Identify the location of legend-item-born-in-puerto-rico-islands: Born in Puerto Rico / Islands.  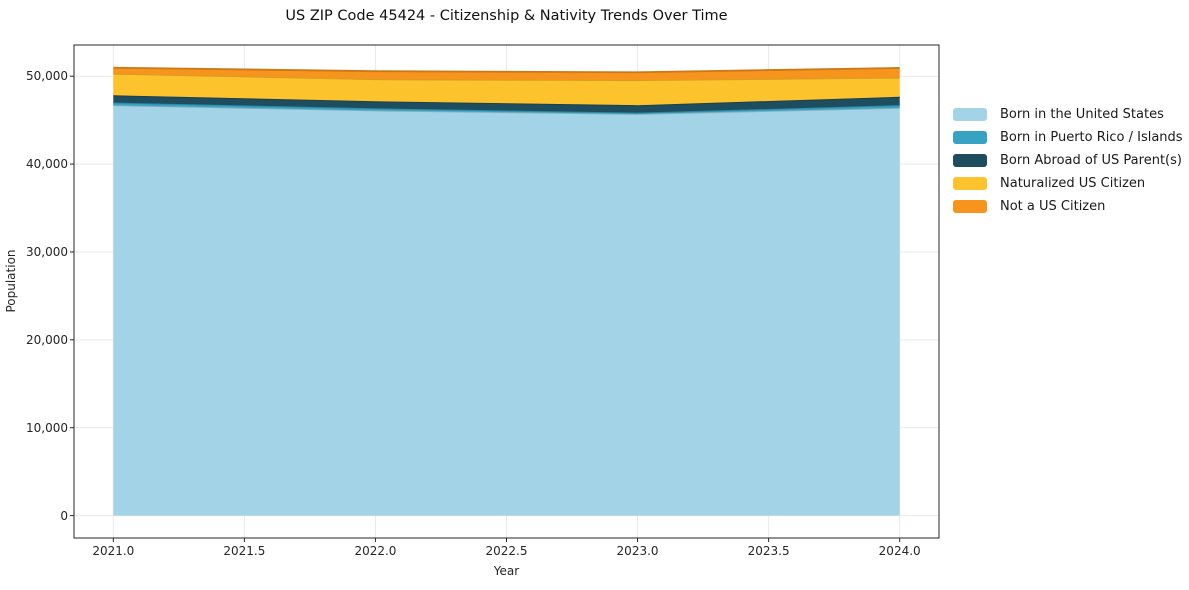
(1068, 137).